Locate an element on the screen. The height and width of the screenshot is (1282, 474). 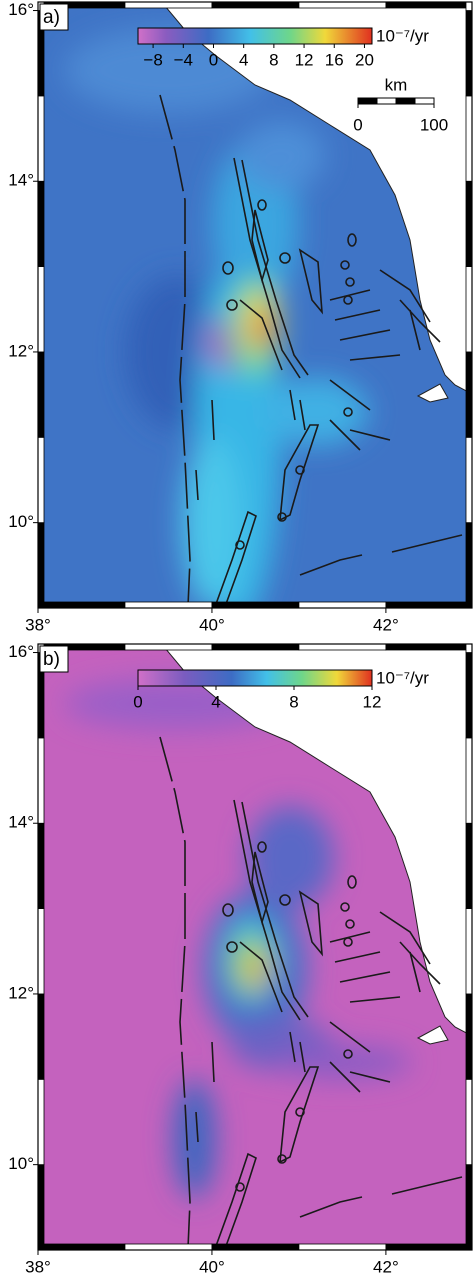
colorbar-tick-label: −4 is located at coordinates (183, 59).